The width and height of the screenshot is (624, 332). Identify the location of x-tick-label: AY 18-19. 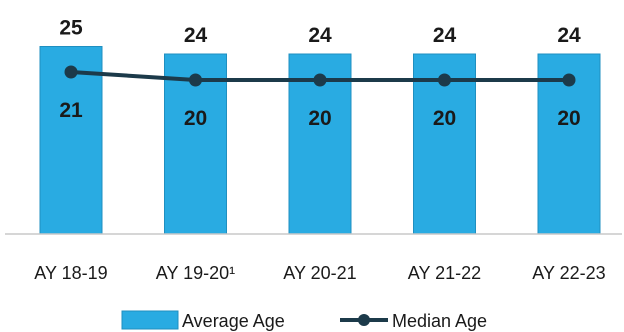
(70, 273).